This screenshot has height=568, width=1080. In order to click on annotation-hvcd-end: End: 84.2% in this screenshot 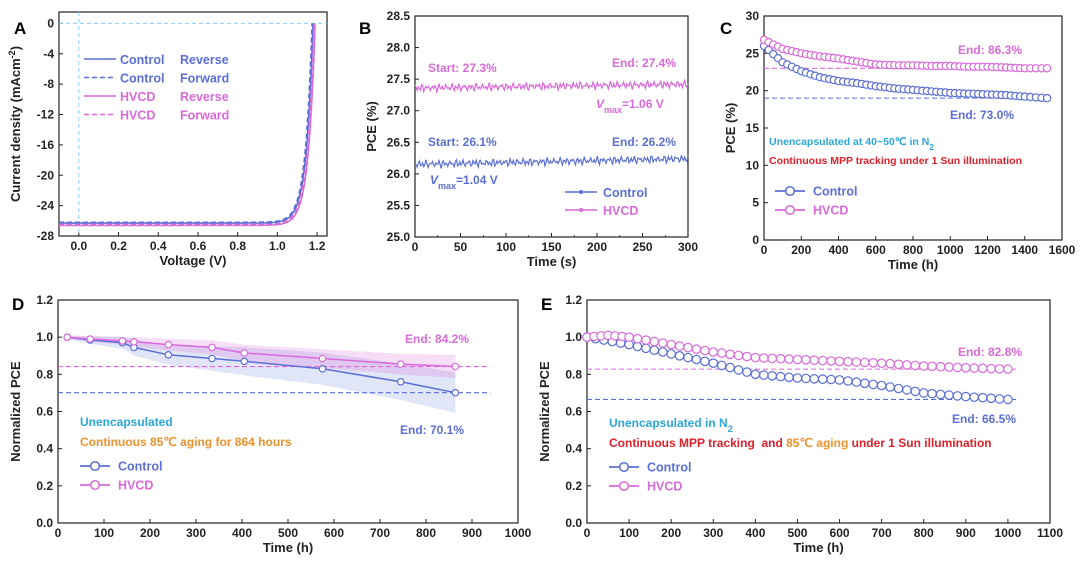, I will do `click(437, 339)`.